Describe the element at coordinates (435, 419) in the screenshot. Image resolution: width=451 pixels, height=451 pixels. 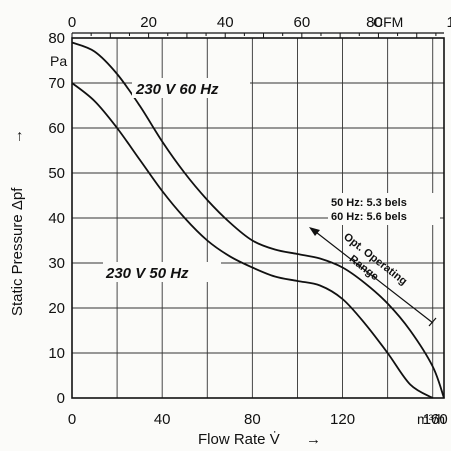
I see `x-tick-label: 160` at that location.